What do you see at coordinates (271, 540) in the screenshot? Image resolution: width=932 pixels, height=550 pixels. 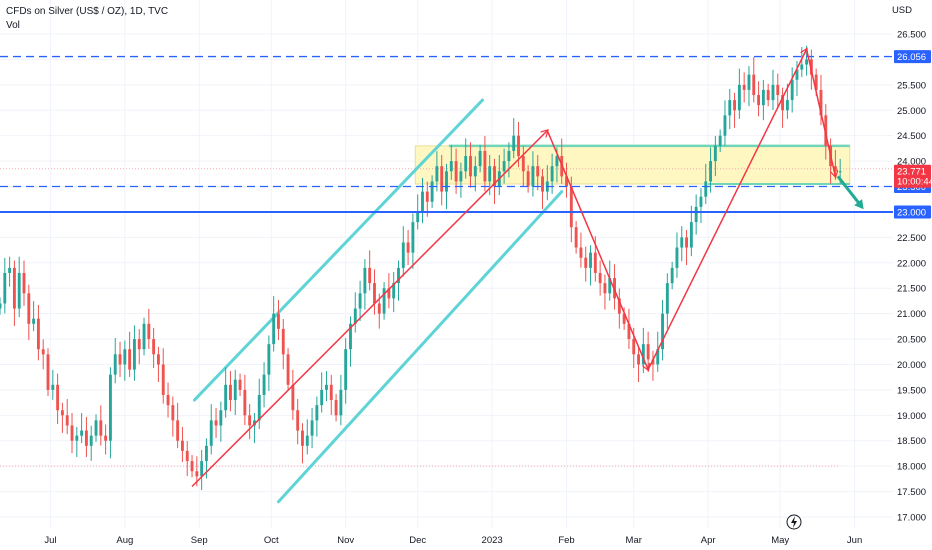 I see `x-tick-label: Oct` at bounding box center [271, 540].